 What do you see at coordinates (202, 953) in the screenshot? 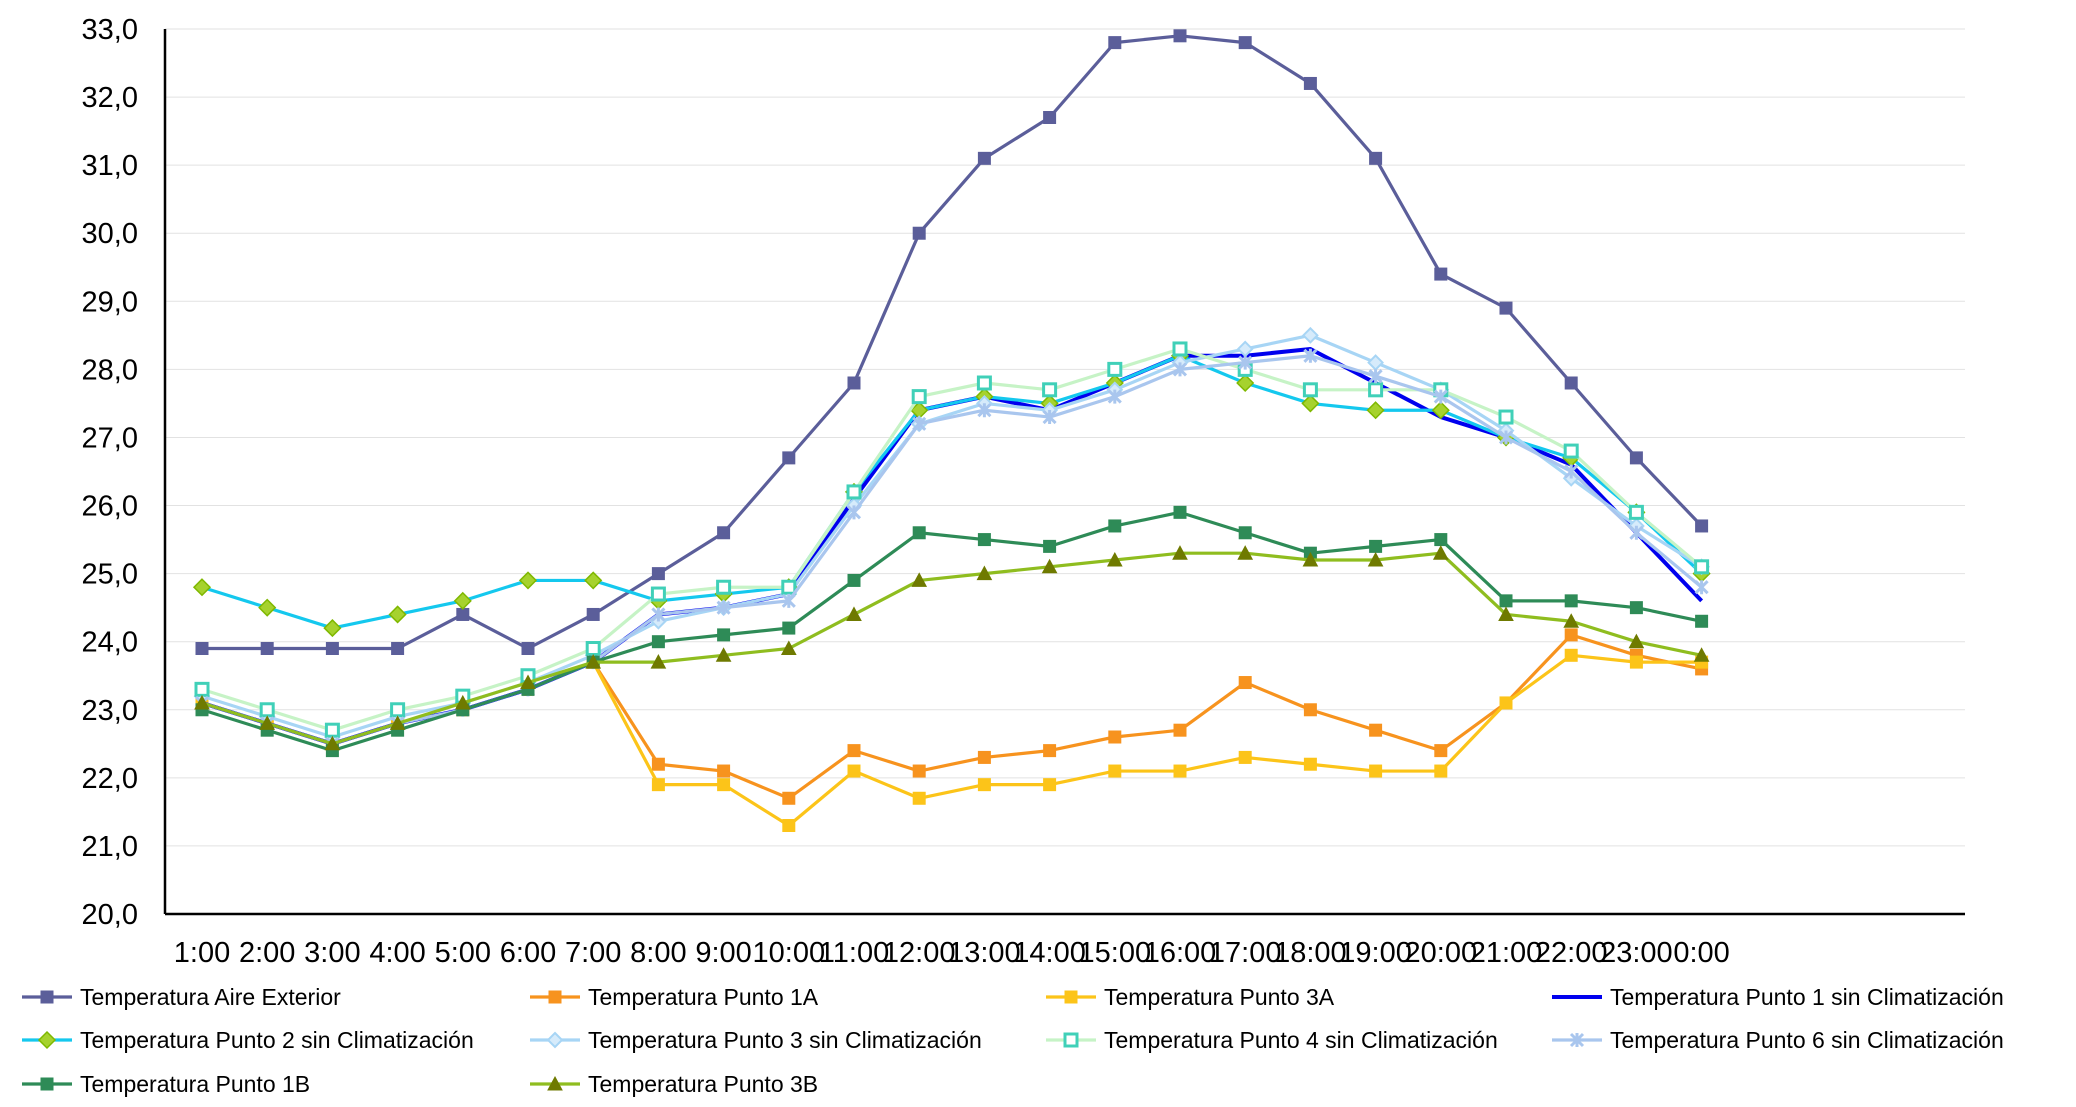
I see `x-tick-label: 1:00` at bounding box center [202, 953].